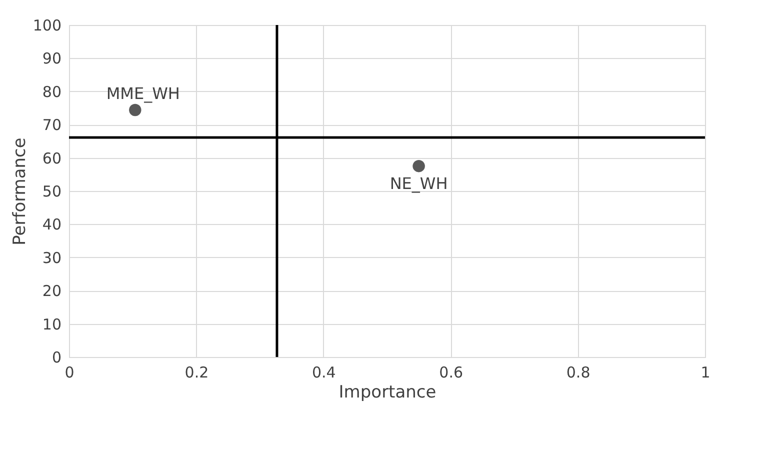 This screenshot has height=462, width=782. I want to click on annotation: MME_WH, so click(143, 93).